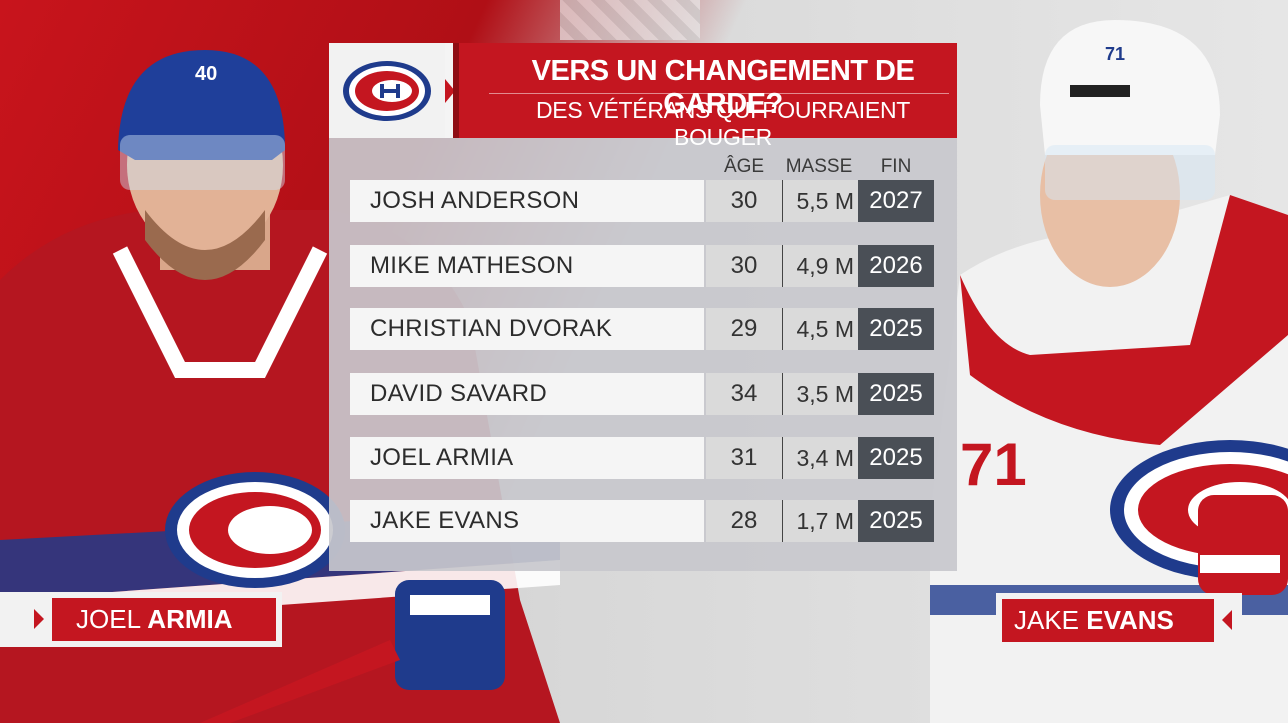 The image size is (1288, 723). What do you see at coordinates (206, 74) in the screenshot?
I see `svg-text: 40` at bounding box center [206, 74].